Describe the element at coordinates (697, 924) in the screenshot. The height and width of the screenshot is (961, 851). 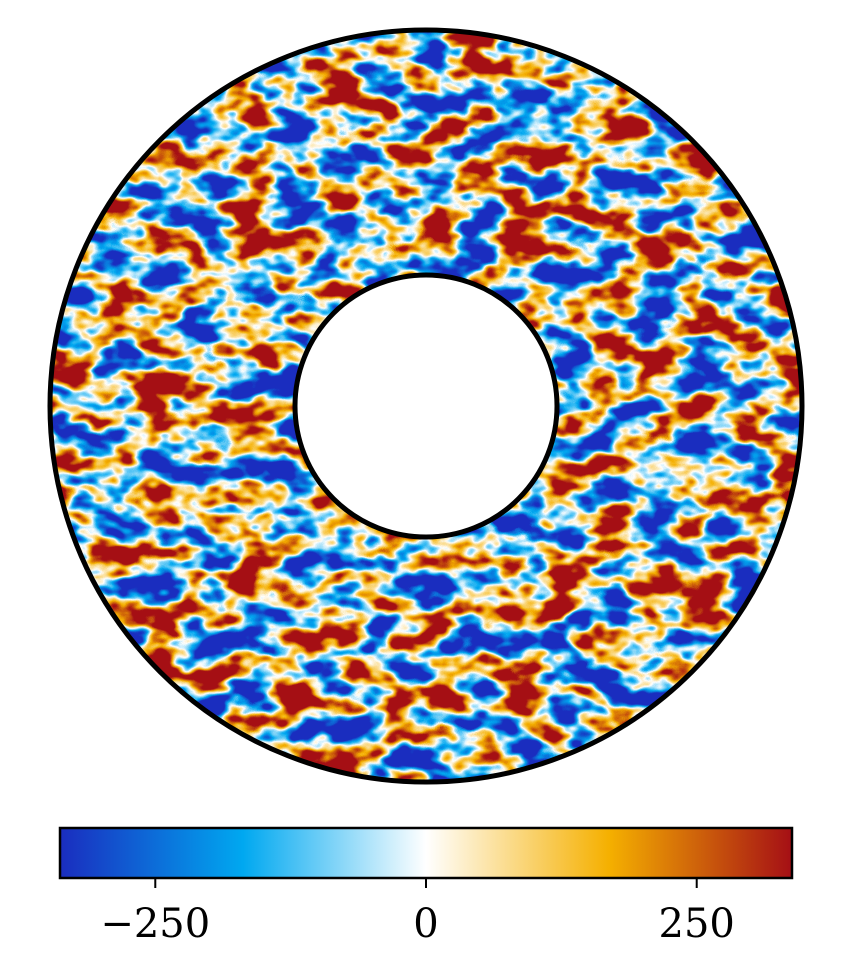
I see `tick-label: 250` at that location.